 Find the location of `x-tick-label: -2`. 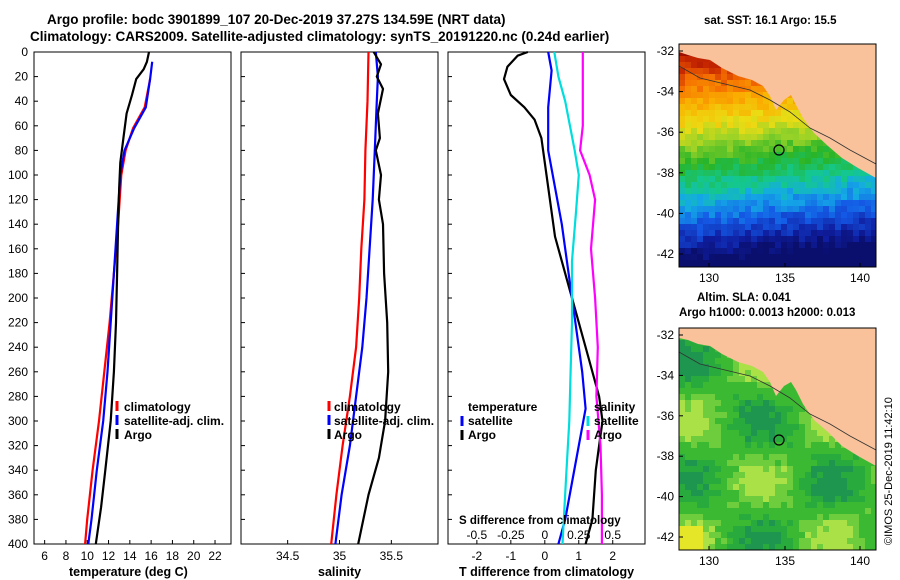

x-tick-label: -2 is located at coordinates (477, 556).